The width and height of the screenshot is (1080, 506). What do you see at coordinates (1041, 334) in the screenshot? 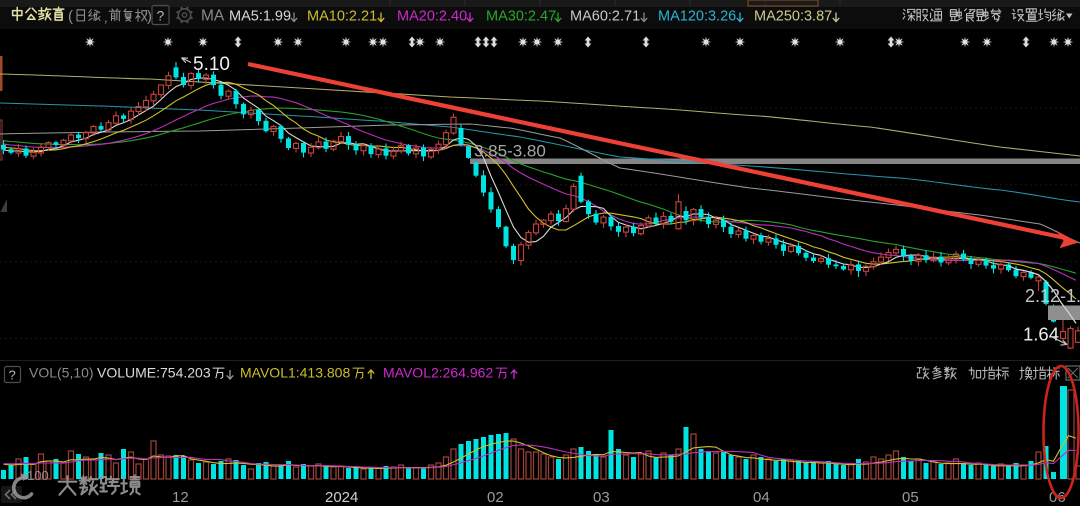
I see `svg-text: 1.64` at bounding box center [1041, 334].